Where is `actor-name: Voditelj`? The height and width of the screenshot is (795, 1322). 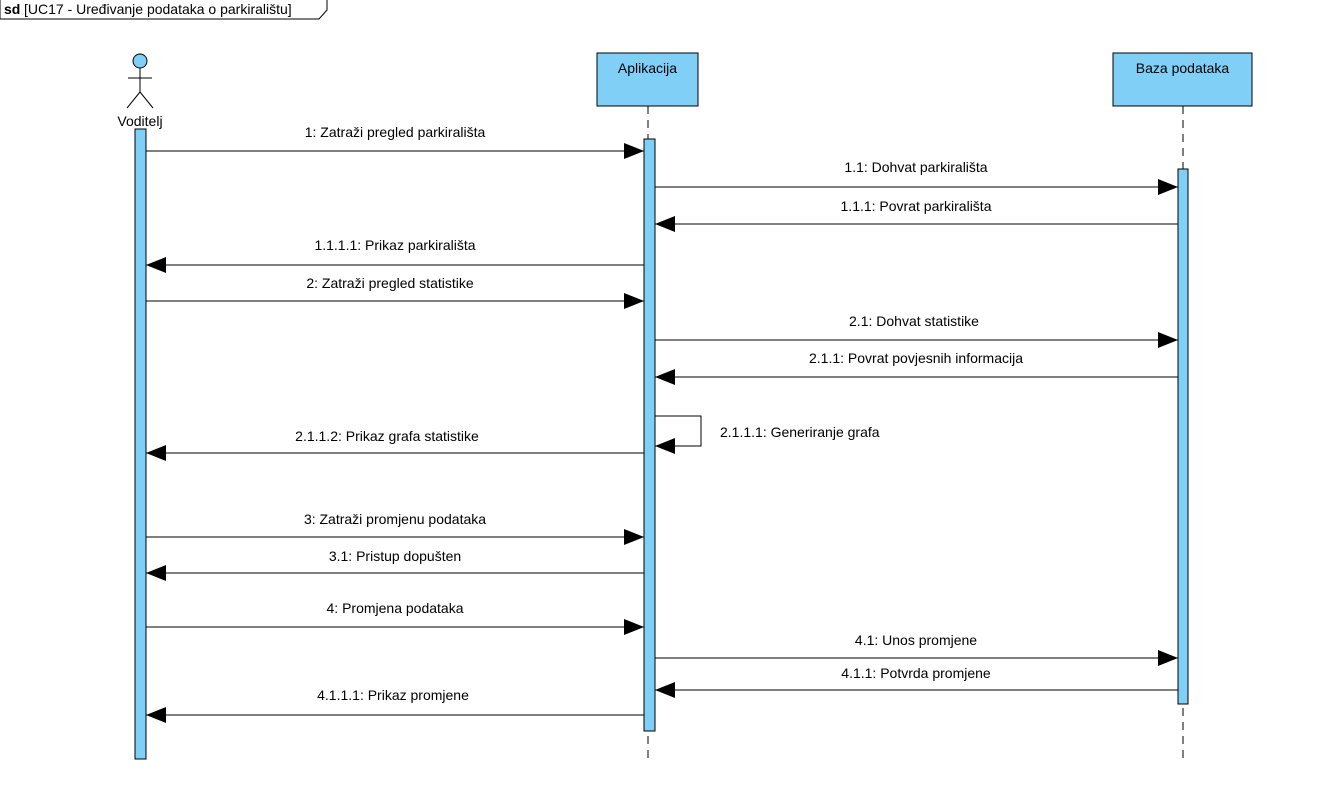
actor-name: Voditelj is located at coordinates (139, 121).